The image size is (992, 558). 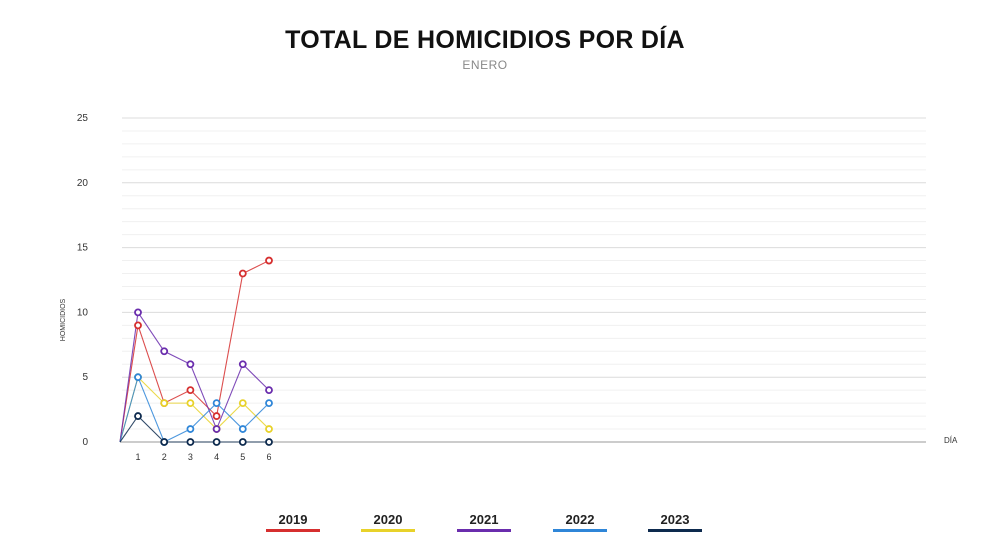 I want to click on legend-item-2019: 2019, so click(x=293, y=522).